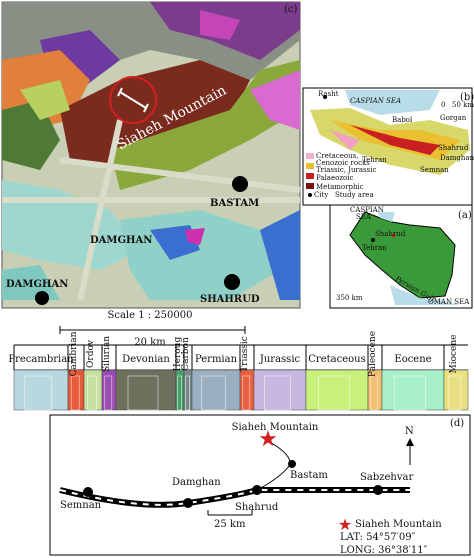 The height and width of the screenshot is (558, 474). Describe the element at coordinates (230, 524) in the screenshot. I see `label: 25 km` at that location.